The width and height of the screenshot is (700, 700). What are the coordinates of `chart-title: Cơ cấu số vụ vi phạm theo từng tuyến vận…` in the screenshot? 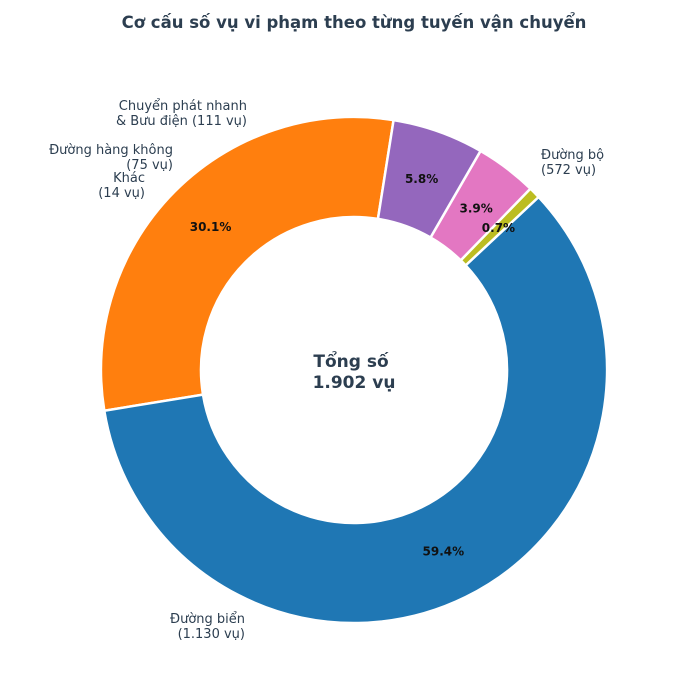 It's located at (354, 22).